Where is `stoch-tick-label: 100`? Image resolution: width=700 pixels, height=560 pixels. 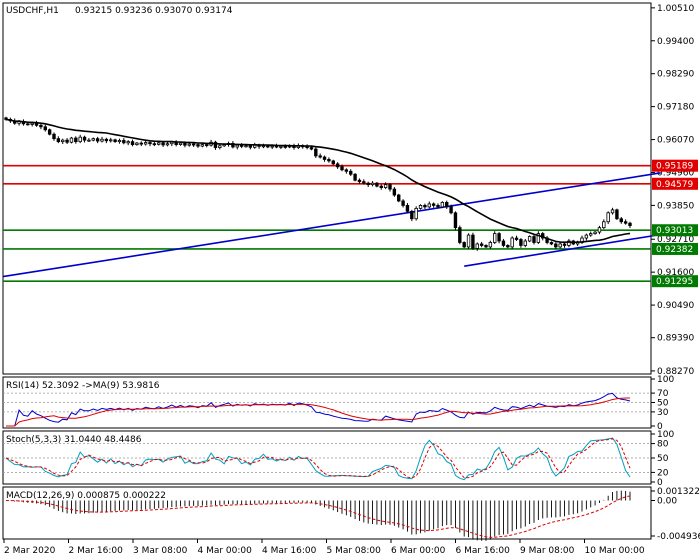 stoch-tick-label: 100 is located at coordinates (665, 435).